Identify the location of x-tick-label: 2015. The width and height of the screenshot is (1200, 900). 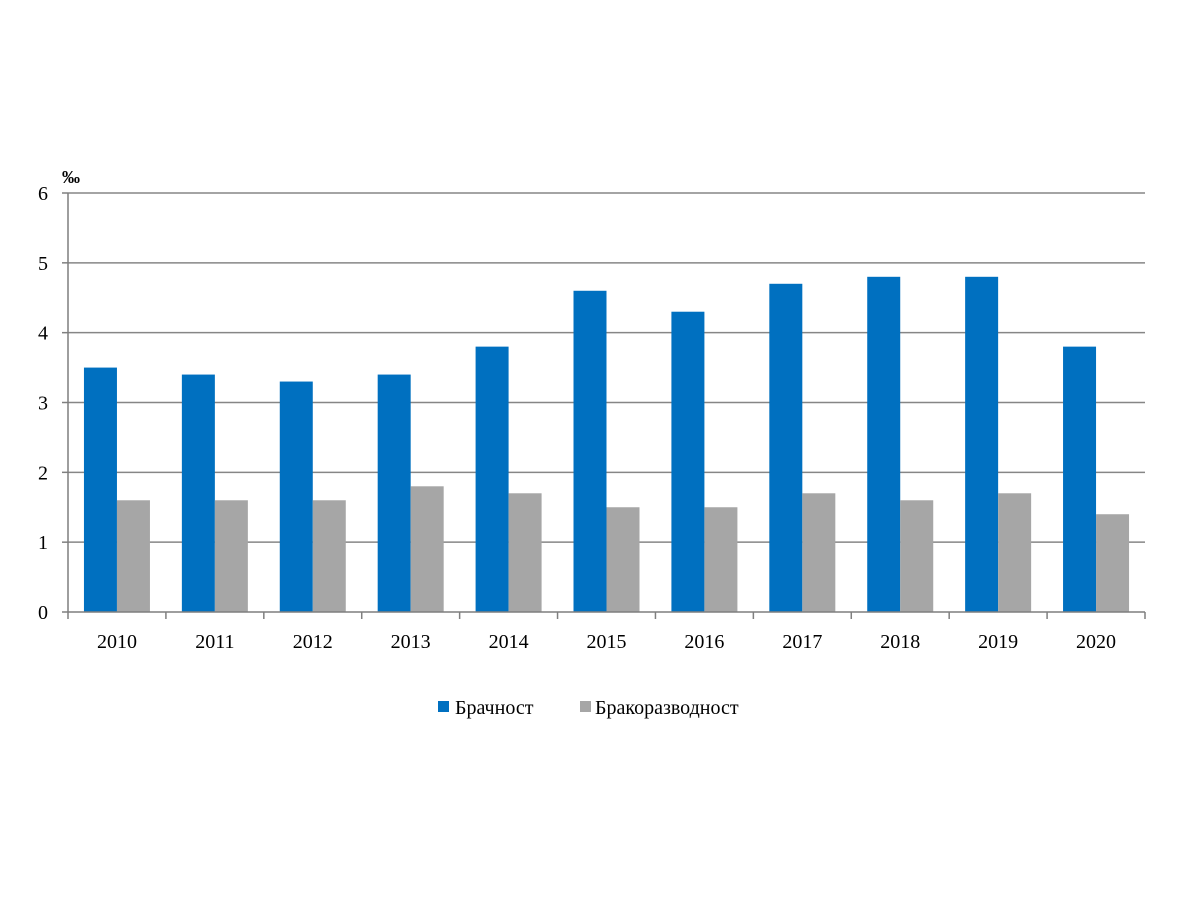
(607, 642).